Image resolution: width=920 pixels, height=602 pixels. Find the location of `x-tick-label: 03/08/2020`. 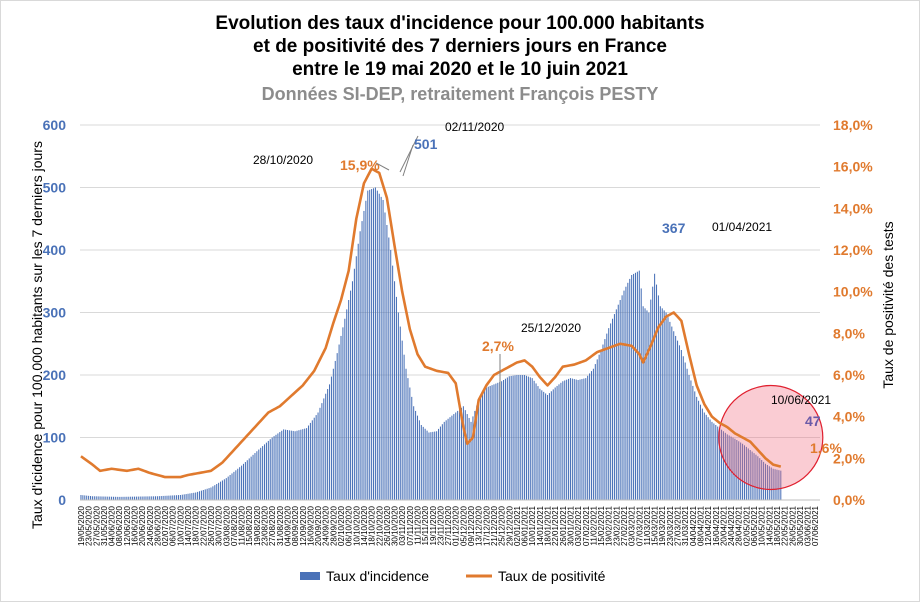

x-tick-label: 03/08/2020 is located at coordinates (226, 525).